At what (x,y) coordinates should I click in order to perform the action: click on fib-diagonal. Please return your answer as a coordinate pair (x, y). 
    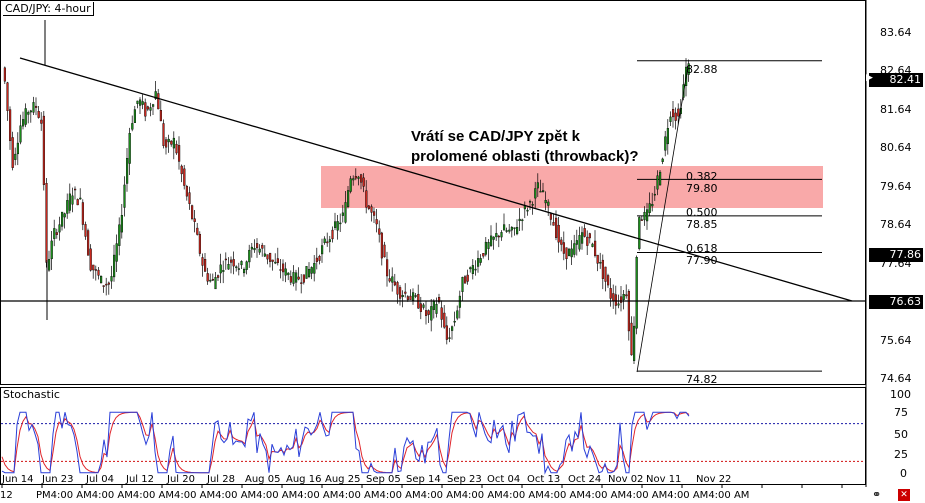
    Looking at the image, I should click on (662, 219).